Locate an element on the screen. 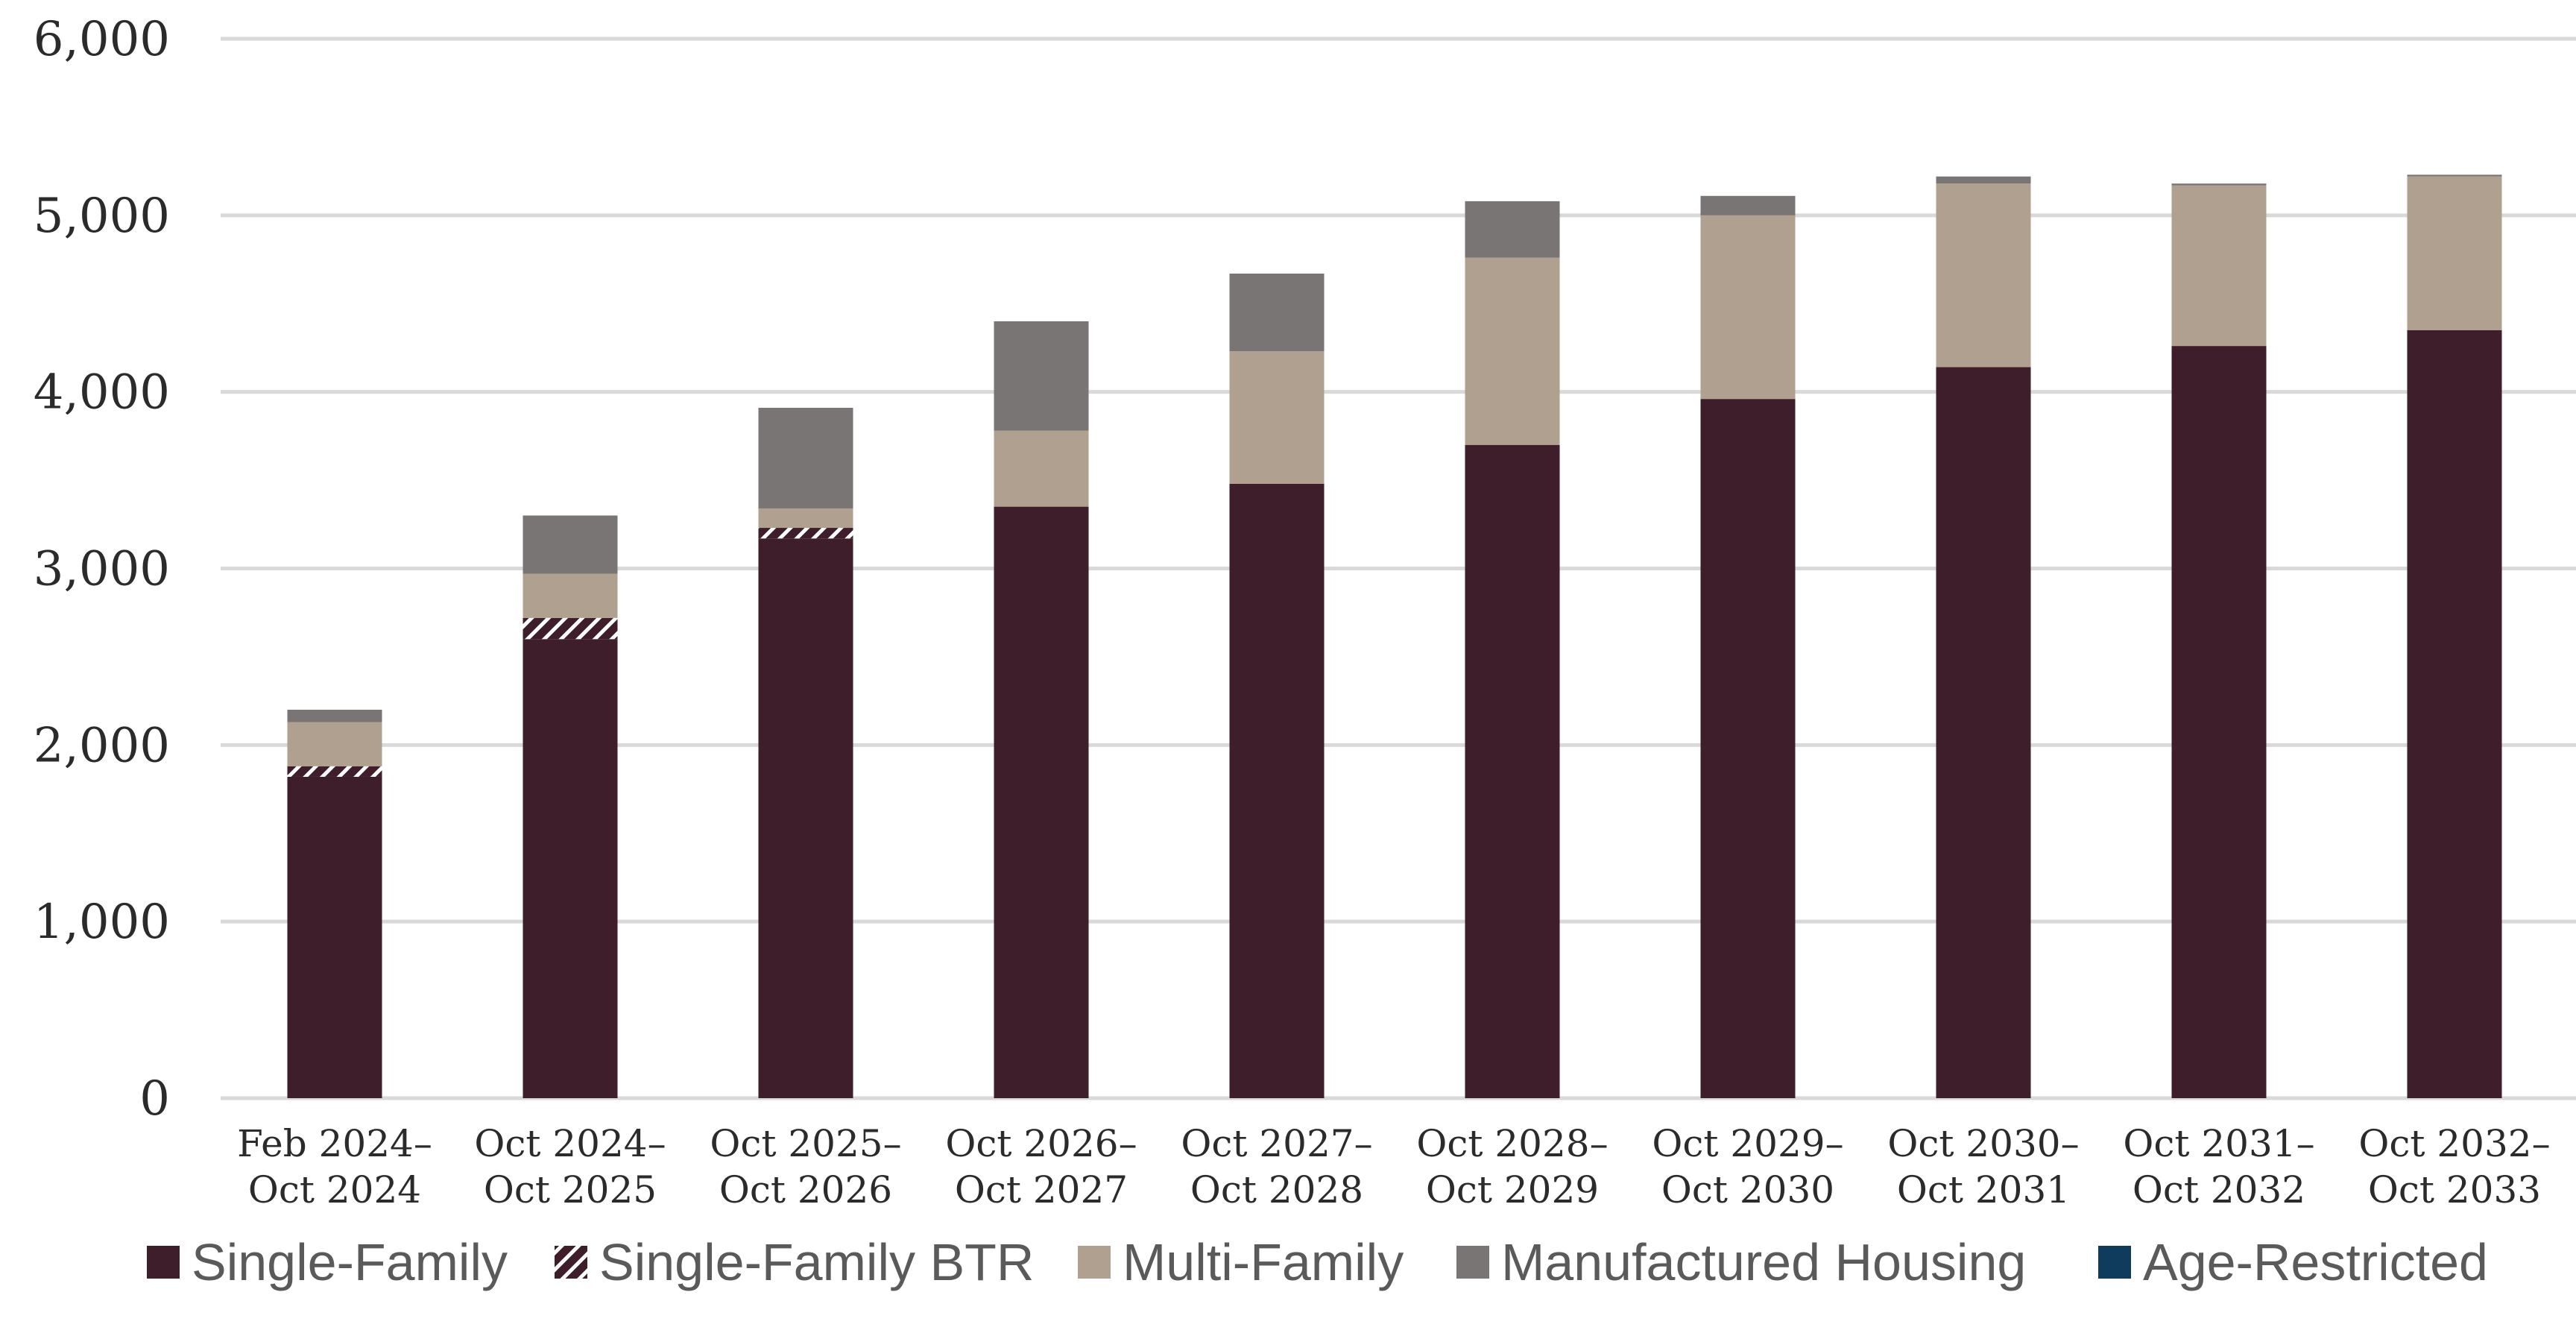 The height and width of the screenshot is (1336, 2576). y-tick-label: 3,000 is located at coordinates (102, 569).